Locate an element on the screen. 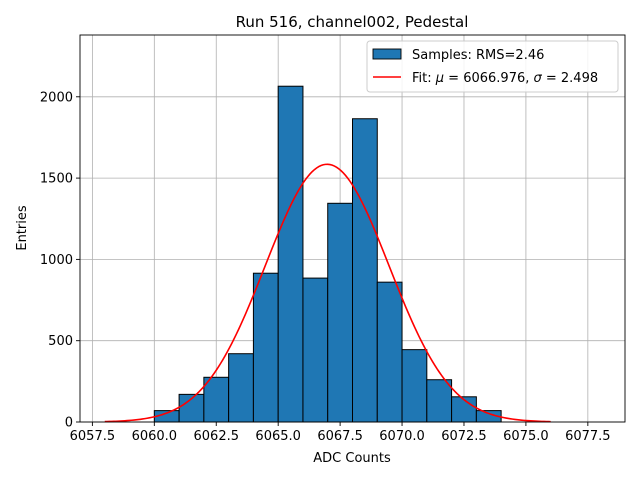 Image resolution: width=640 pixels, height=480 pixels. x-tick-label: 6062.5 is located at coordinates (217, 436).